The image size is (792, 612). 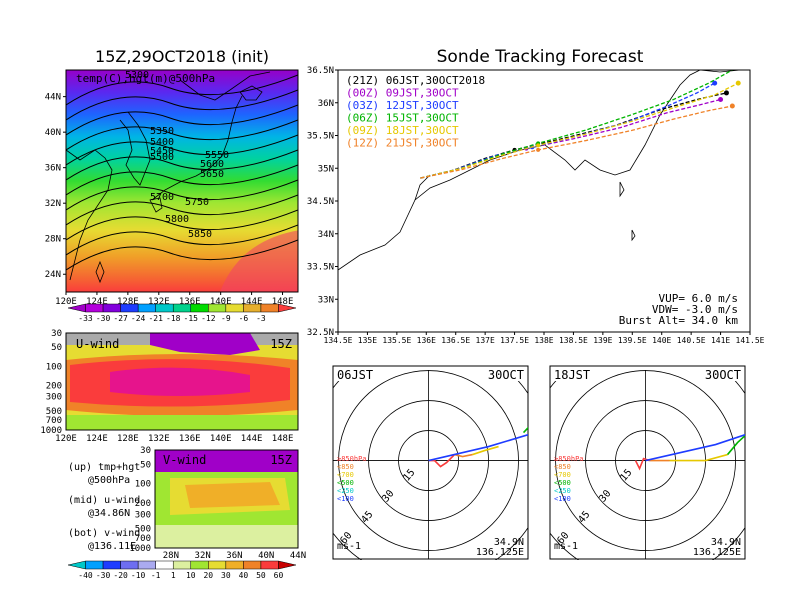 I want to click on hodograph-unit: ms-1, so click(x=566, y=546).